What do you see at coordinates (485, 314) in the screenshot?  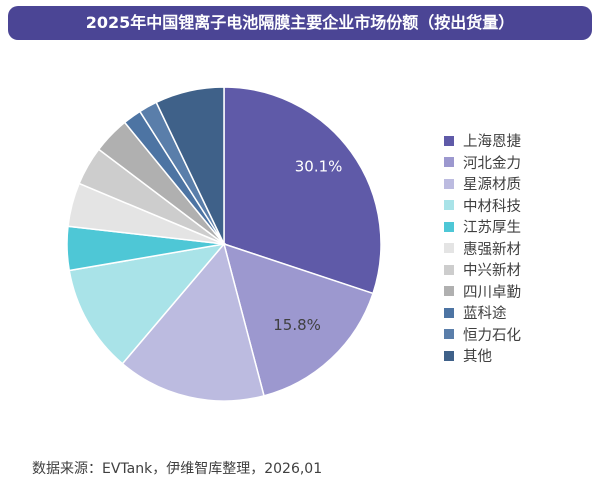 I see `legend-label: 蓝科途` at bounding box center [485, 314].